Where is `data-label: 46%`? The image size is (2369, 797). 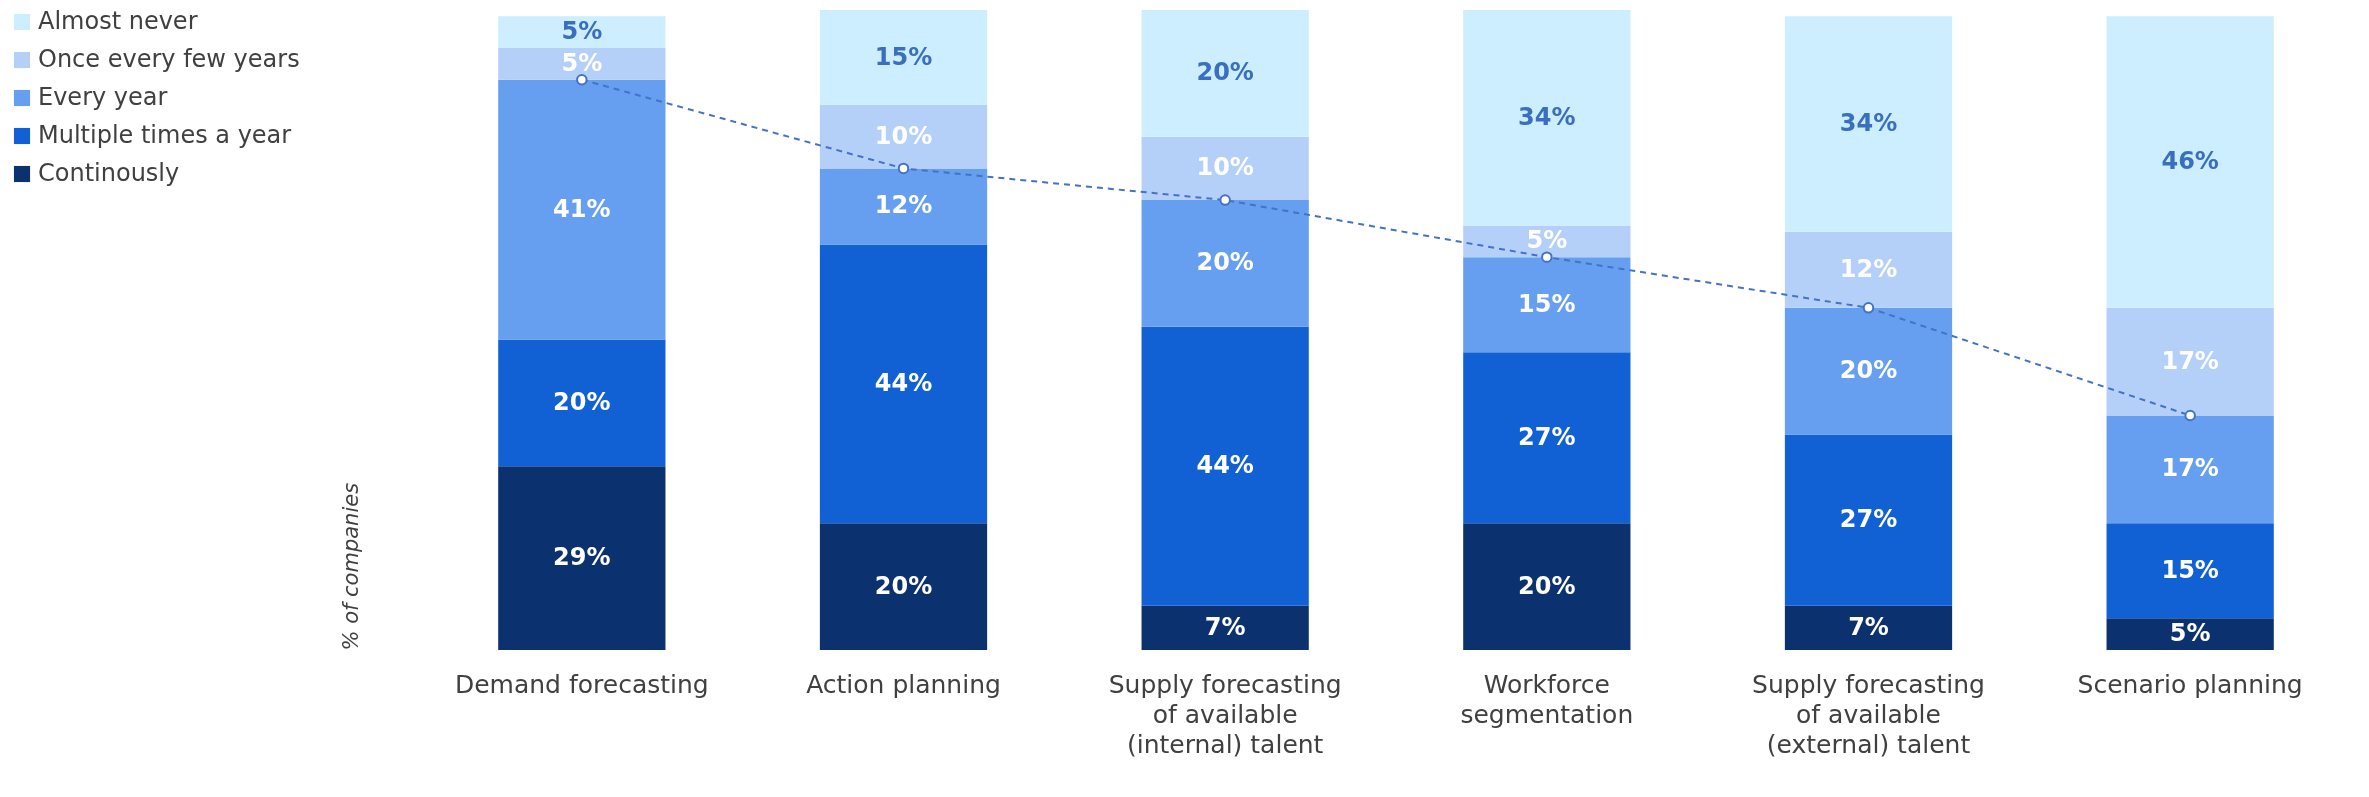
data-label: 46% is located at coordinates (2190, 161).